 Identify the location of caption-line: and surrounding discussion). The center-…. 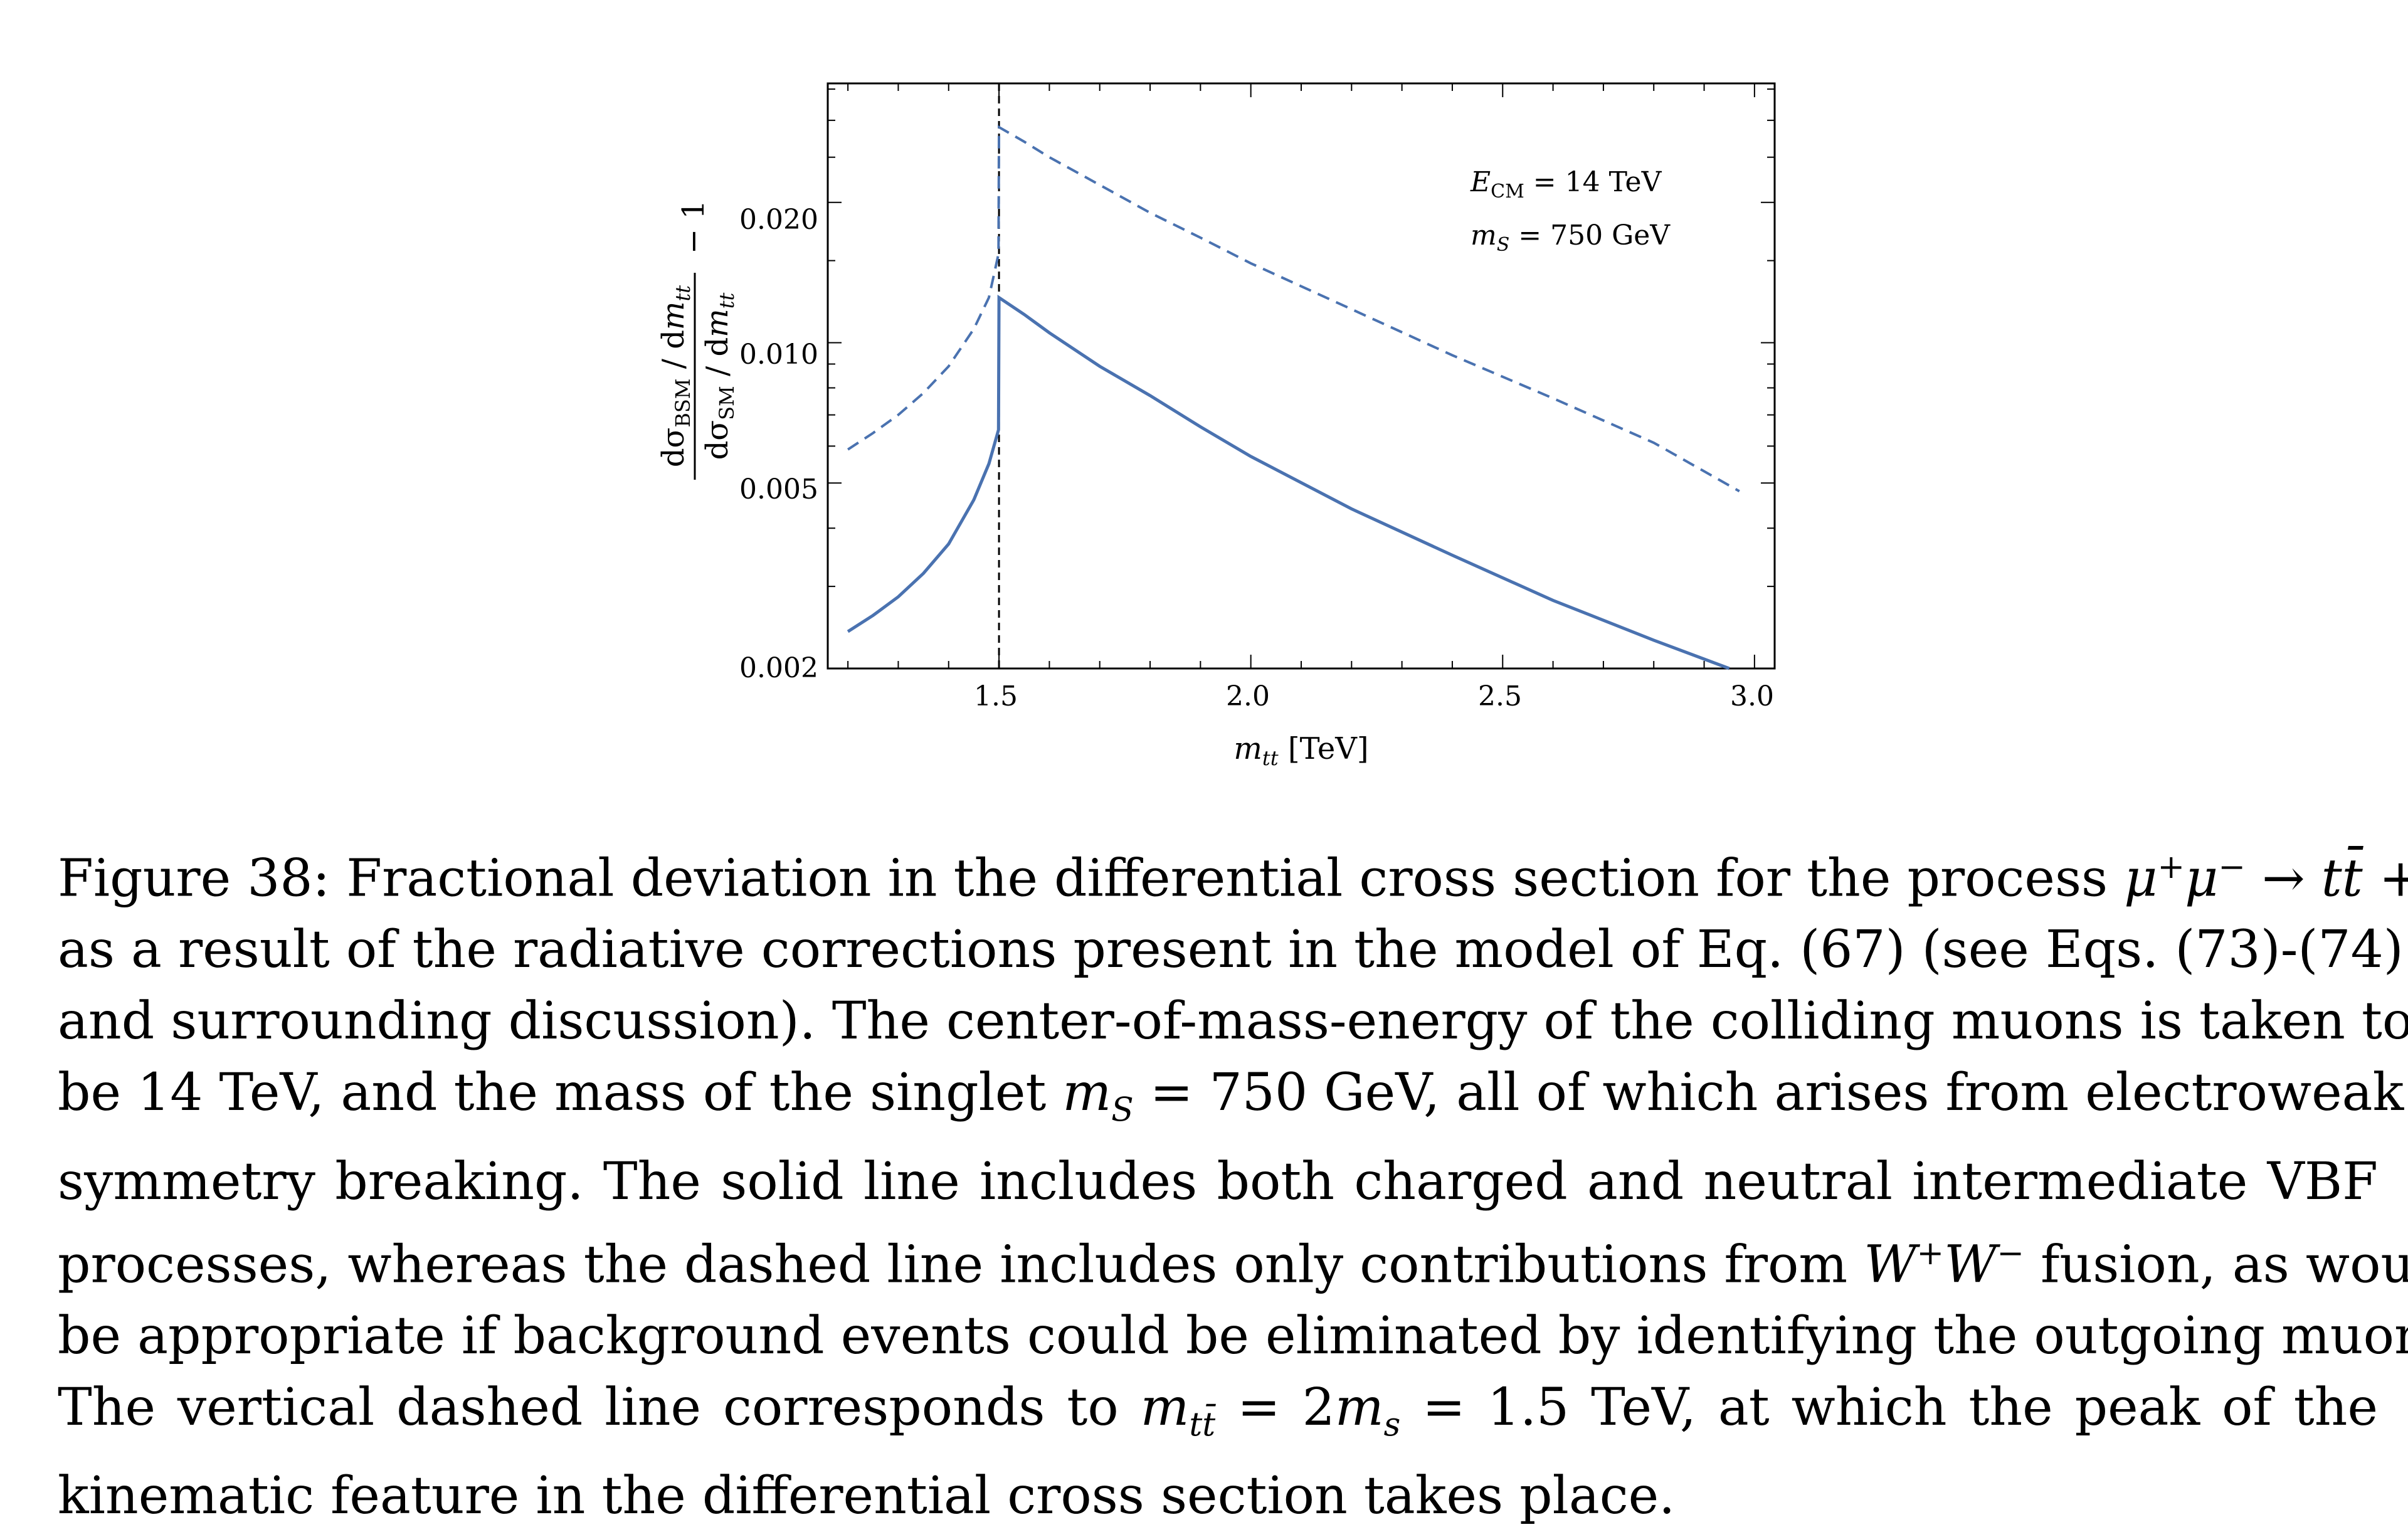
(1233, 1021).